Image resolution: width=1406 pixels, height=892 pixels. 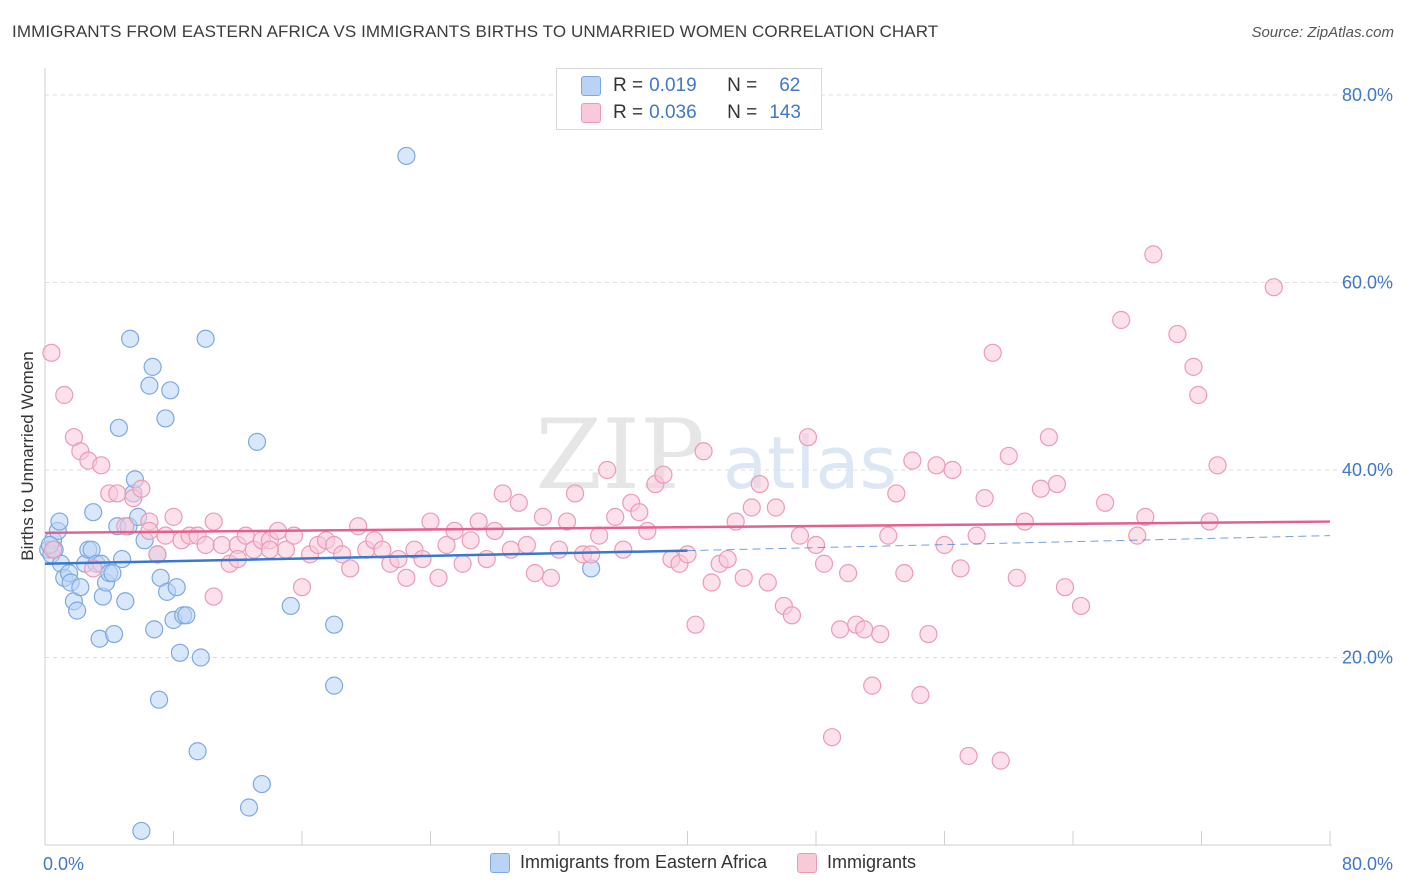 I want to click on eastern-africa-trend-extension, so click(x=1009, y=543).